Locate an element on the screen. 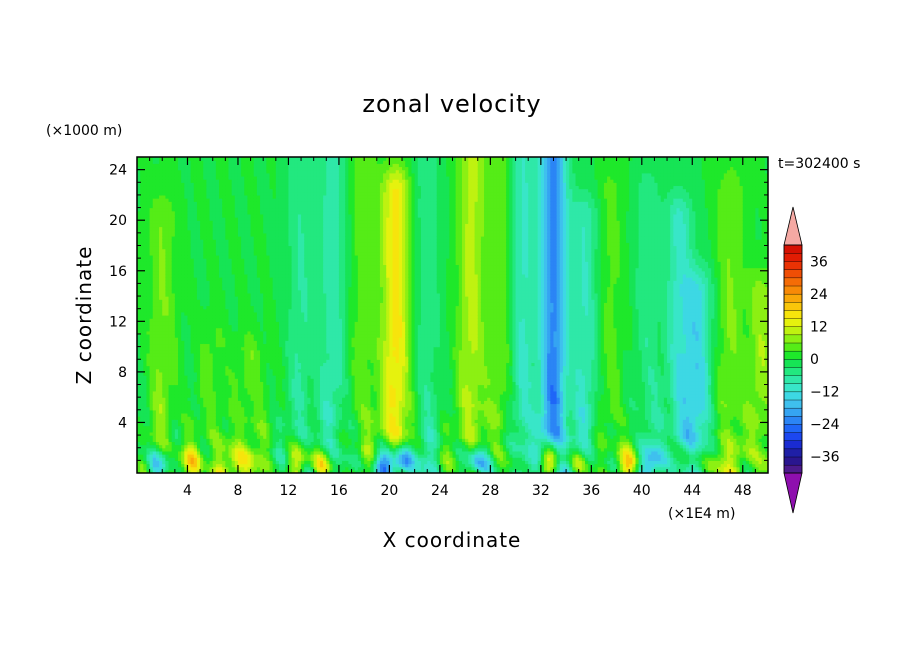 The width and height of the screenshot is (904, 658). y-unit-label: (×1000 m) is located at coordinates (84, 131).